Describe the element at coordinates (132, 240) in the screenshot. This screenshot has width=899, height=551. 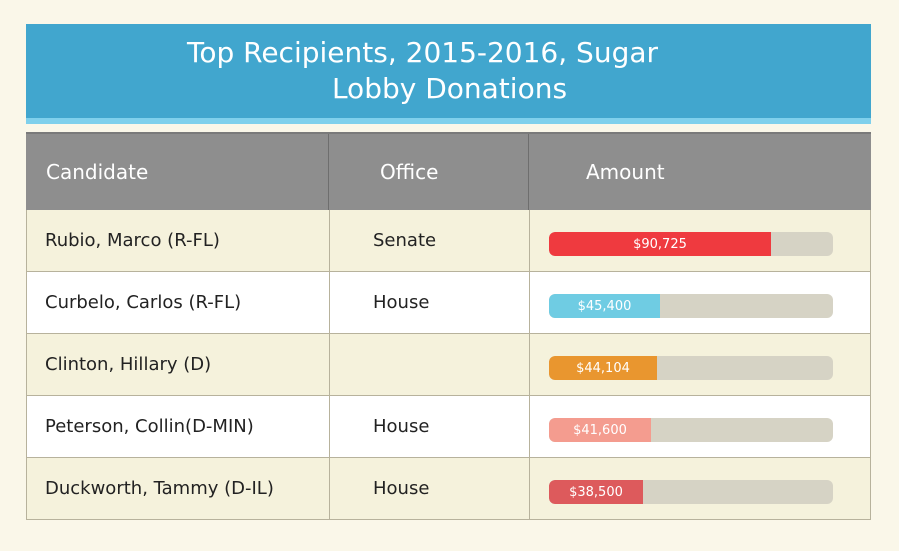
I see `candidate-name: Rubio, Marco (R-FL)` at that location.